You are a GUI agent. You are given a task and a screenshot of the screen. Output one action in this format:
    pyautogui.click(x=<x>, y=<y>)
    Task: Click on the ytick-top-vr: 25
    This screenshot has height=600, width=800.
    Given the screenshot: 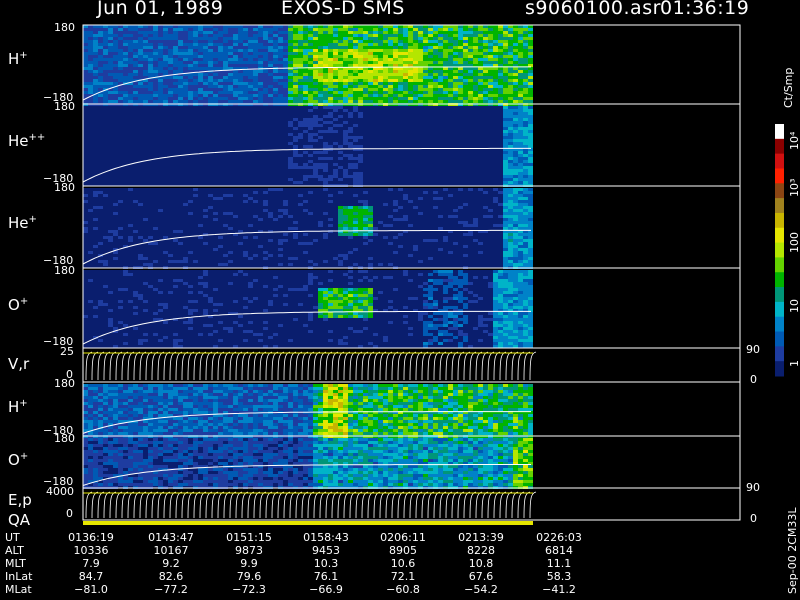 What is the action you would take?
    pyautogui.click(x=67, y=351)
    